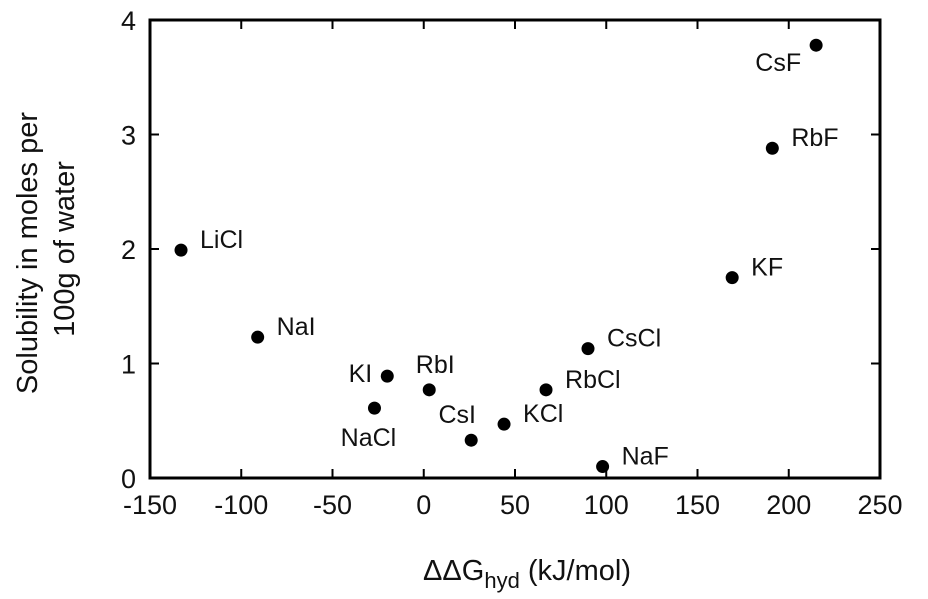 This screenshot has height=599, width=928. I want to click on data-point-nacl, so click(374, 408).